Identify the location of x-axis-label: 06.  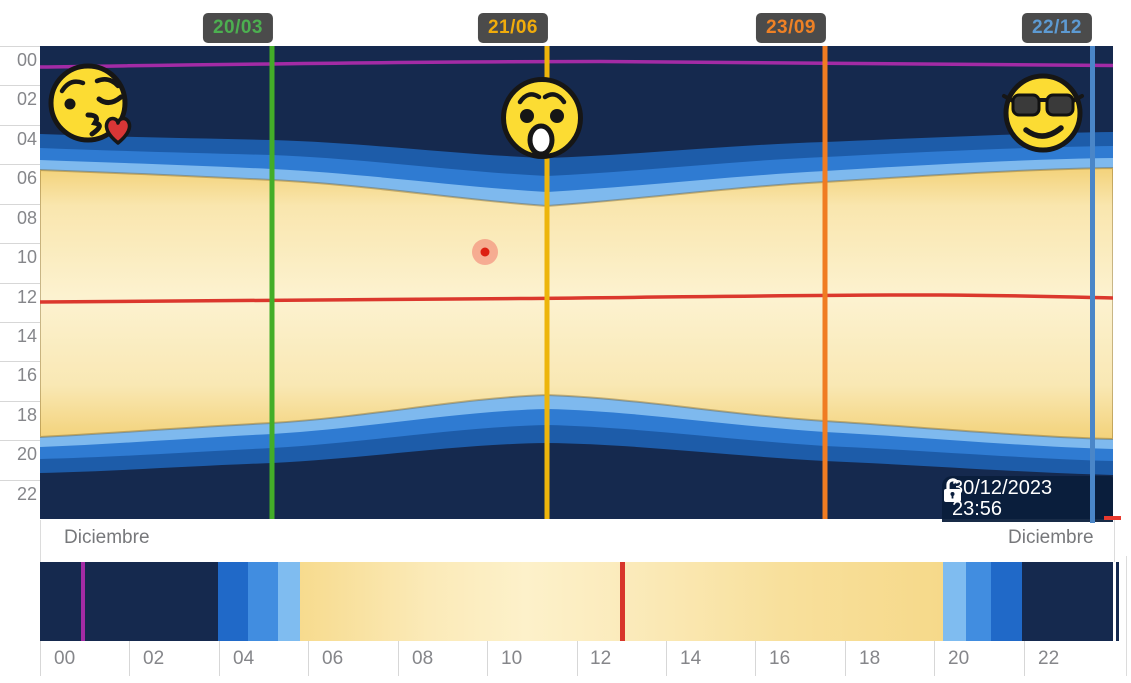
(333, 658).